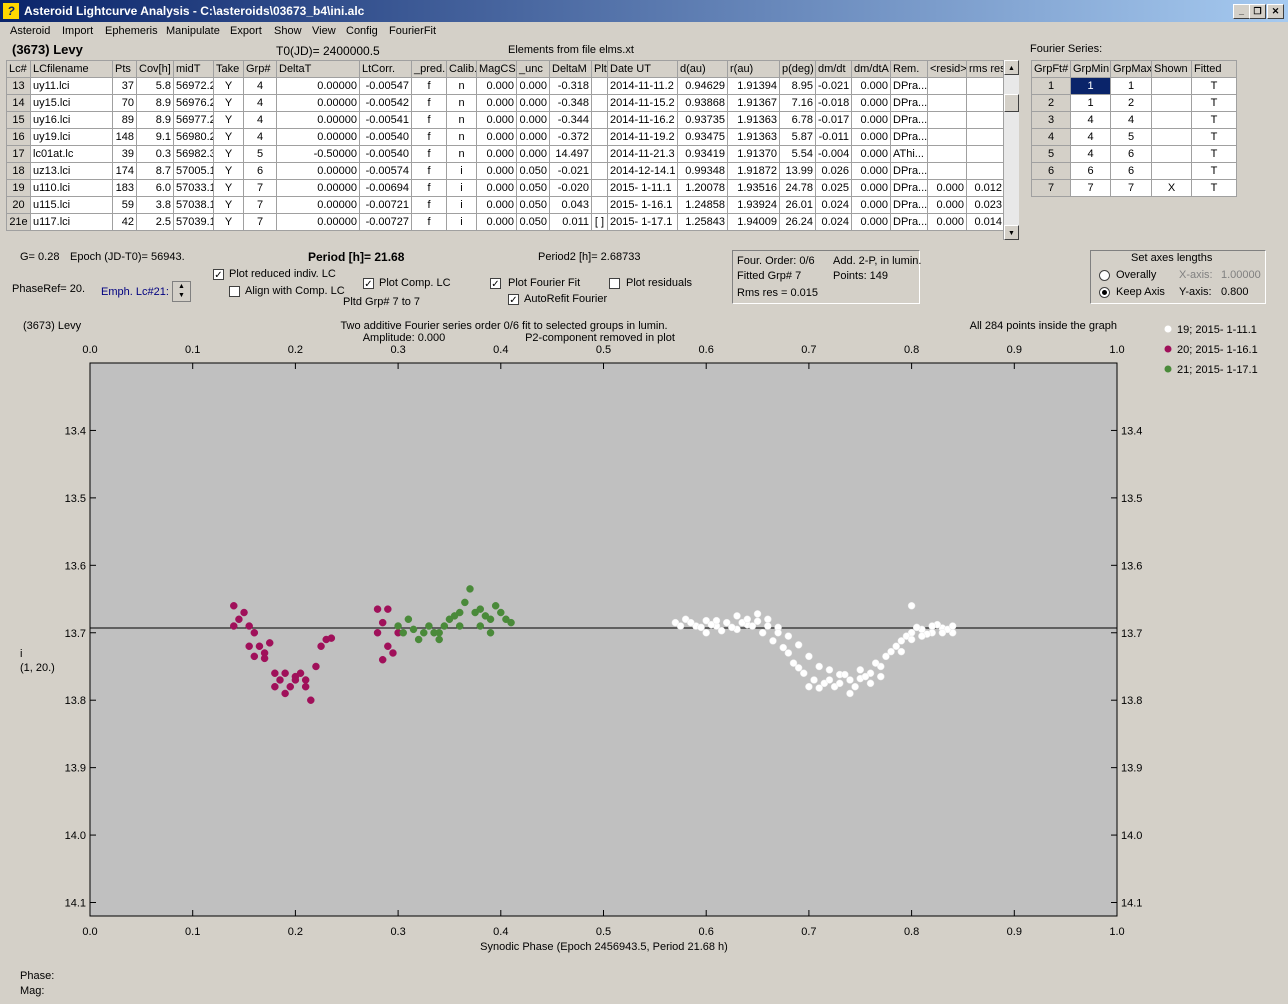 The image size is (1288, 1004). Describe the element at coordinates (533, 69) in the screenshot. I see `column-header: _unc` at that location.